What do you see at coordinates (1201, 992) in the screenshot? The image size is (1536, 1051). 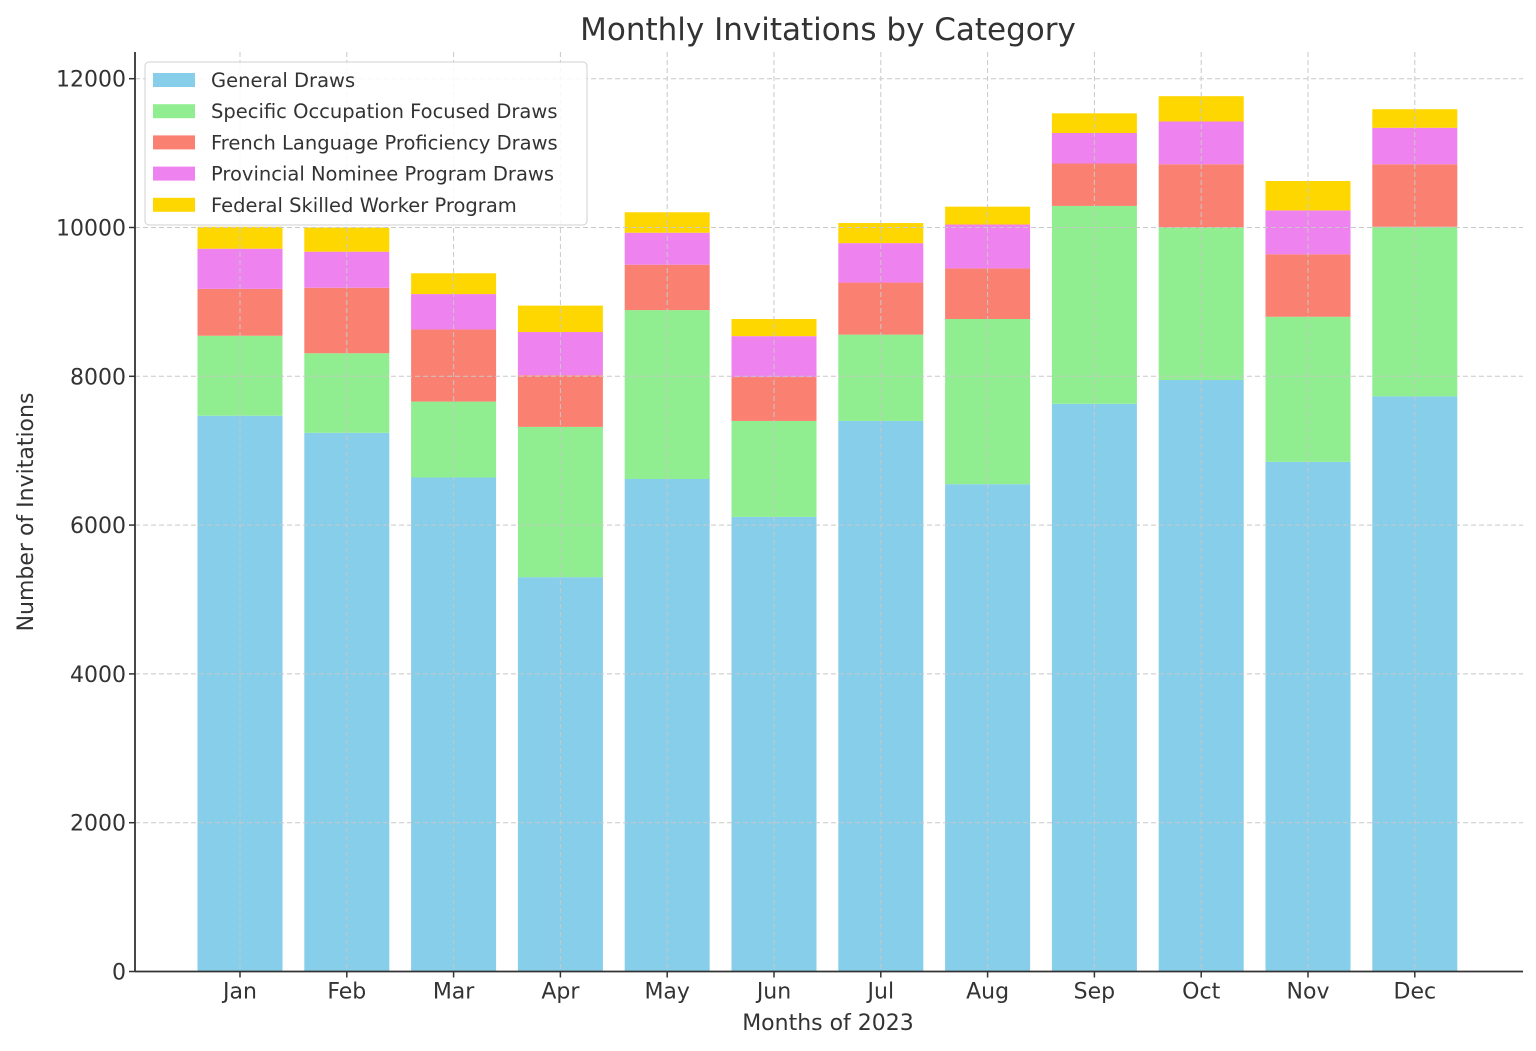 I see `x-tick-label: Oct` at bounding box center [1201, 992].